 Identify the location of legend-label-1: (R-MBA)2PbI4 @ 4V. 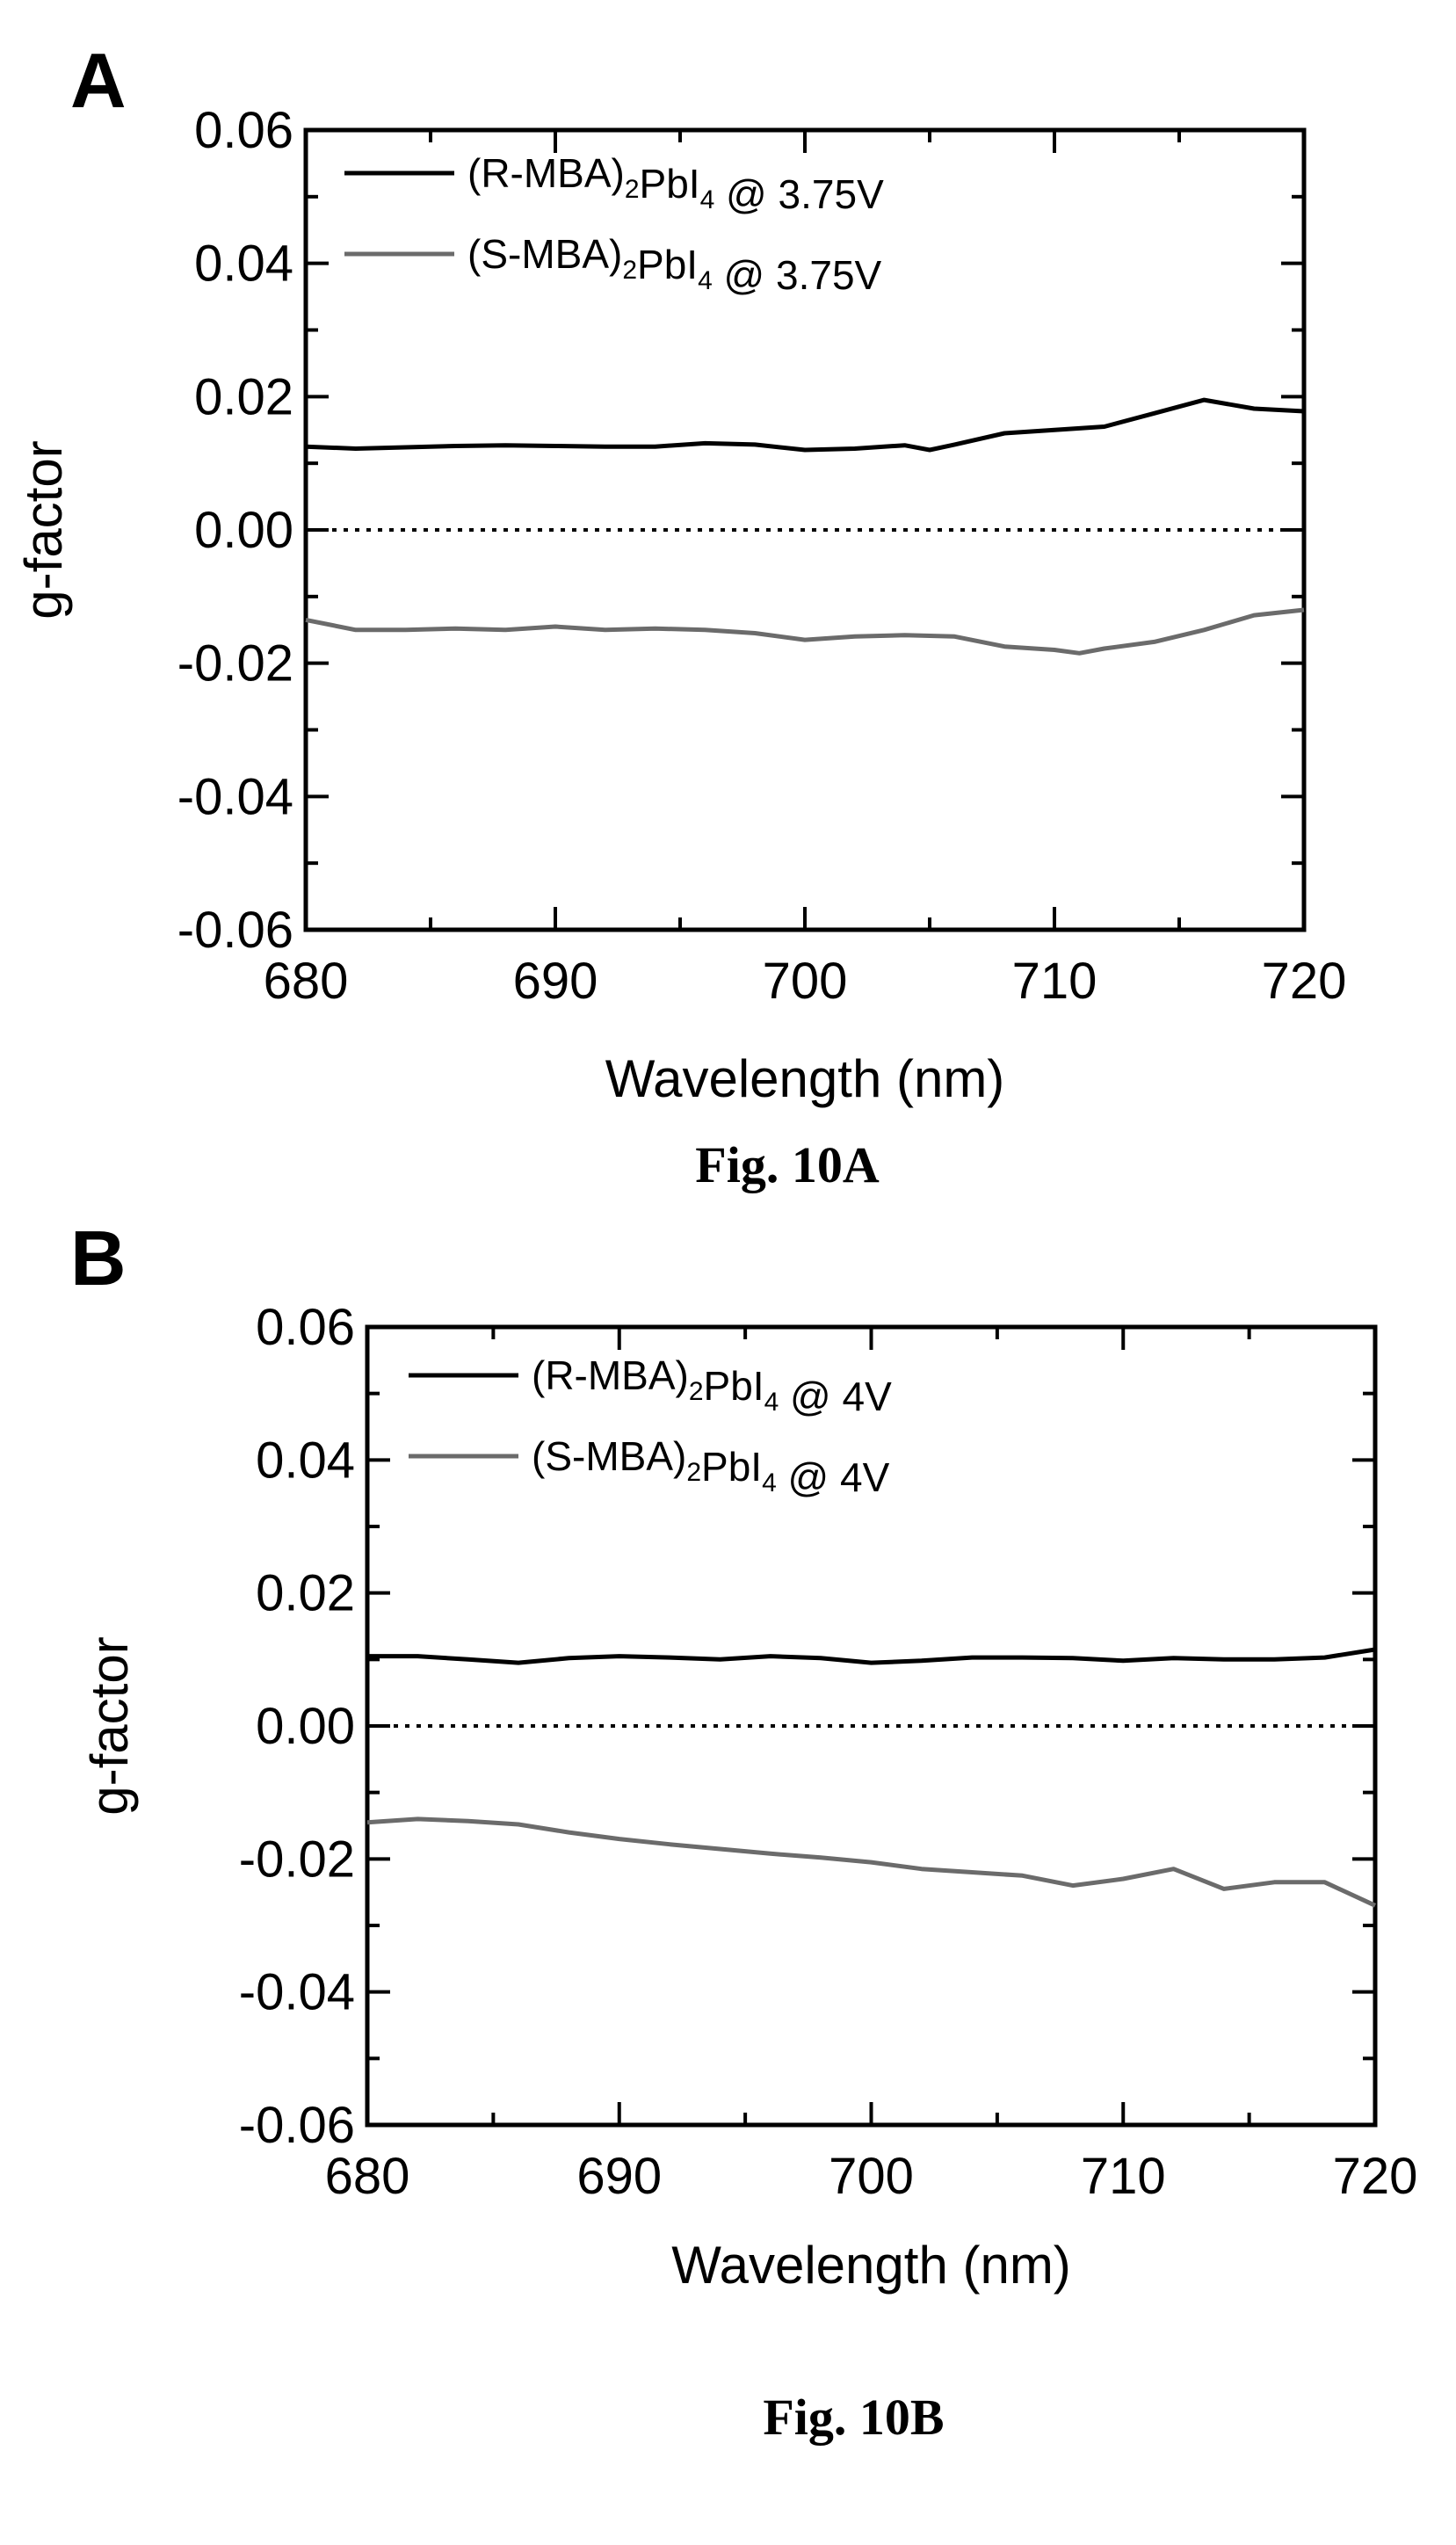
(712, 1385).